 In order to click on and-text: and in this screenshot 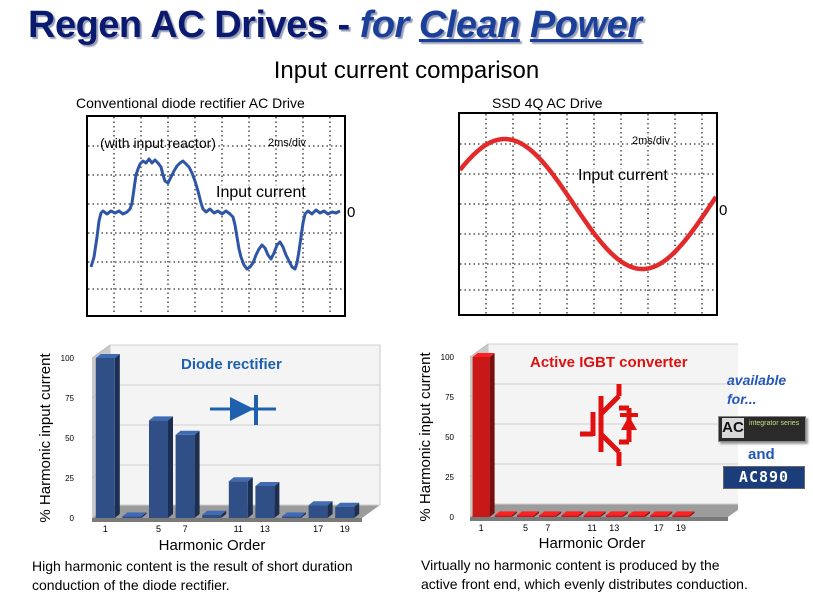, I will do `click(761, 454)`.